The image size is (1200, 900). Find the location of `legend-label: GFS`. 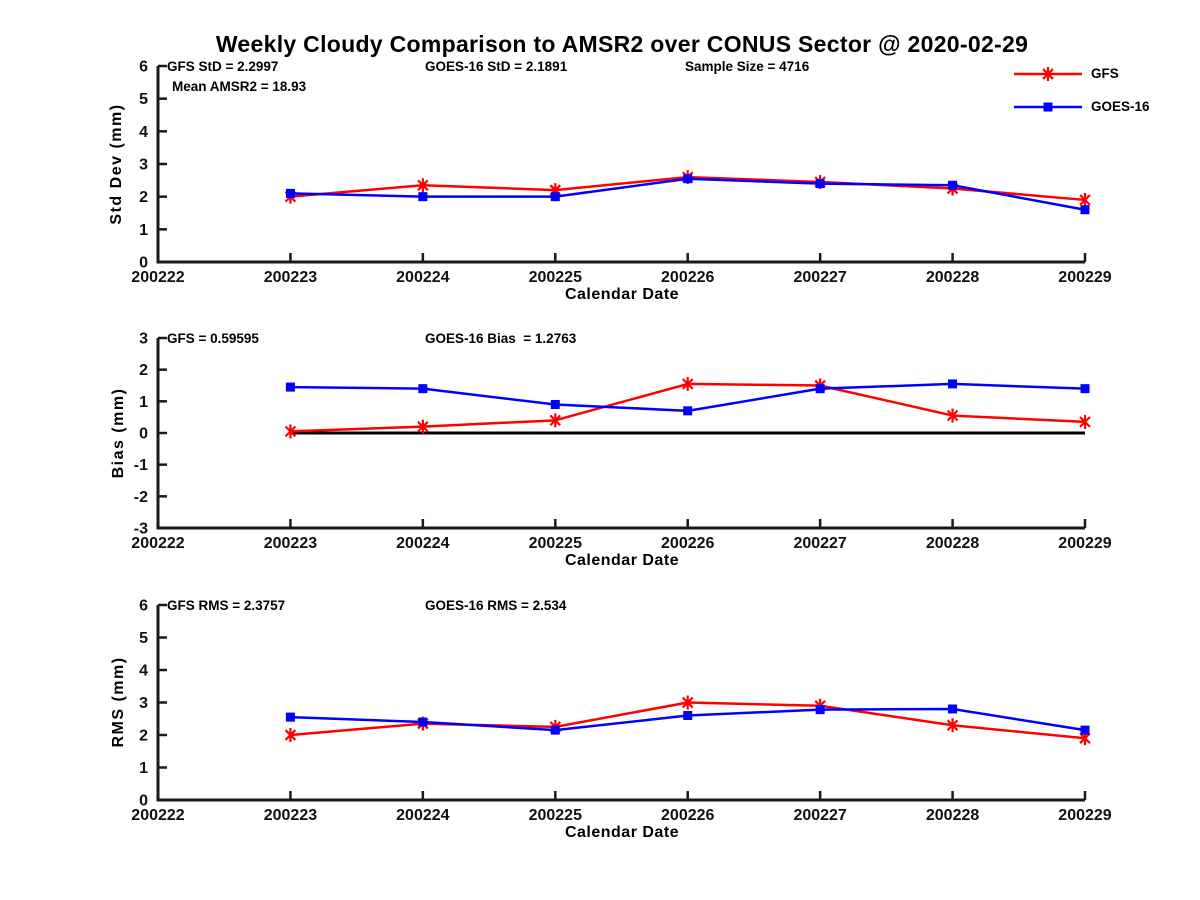

legend-label: GFS is located at coordinates (1105, 73).